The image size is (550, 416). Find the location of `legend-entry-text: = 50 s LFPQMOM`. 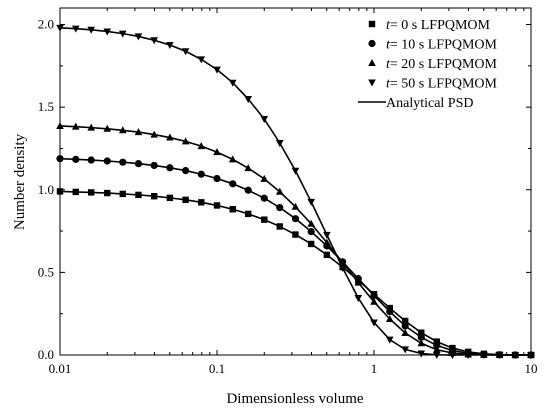

legend-entry-text: = 50 s LFPQMOM is located at coordinates (444, 84).